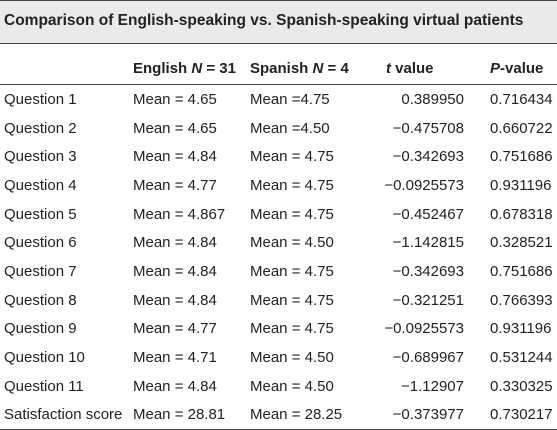  What do you see at coordinates (299, 68) in the screenshot?
I see `header-spanish: Spanish N = 4` at bounding box center [299, 68].